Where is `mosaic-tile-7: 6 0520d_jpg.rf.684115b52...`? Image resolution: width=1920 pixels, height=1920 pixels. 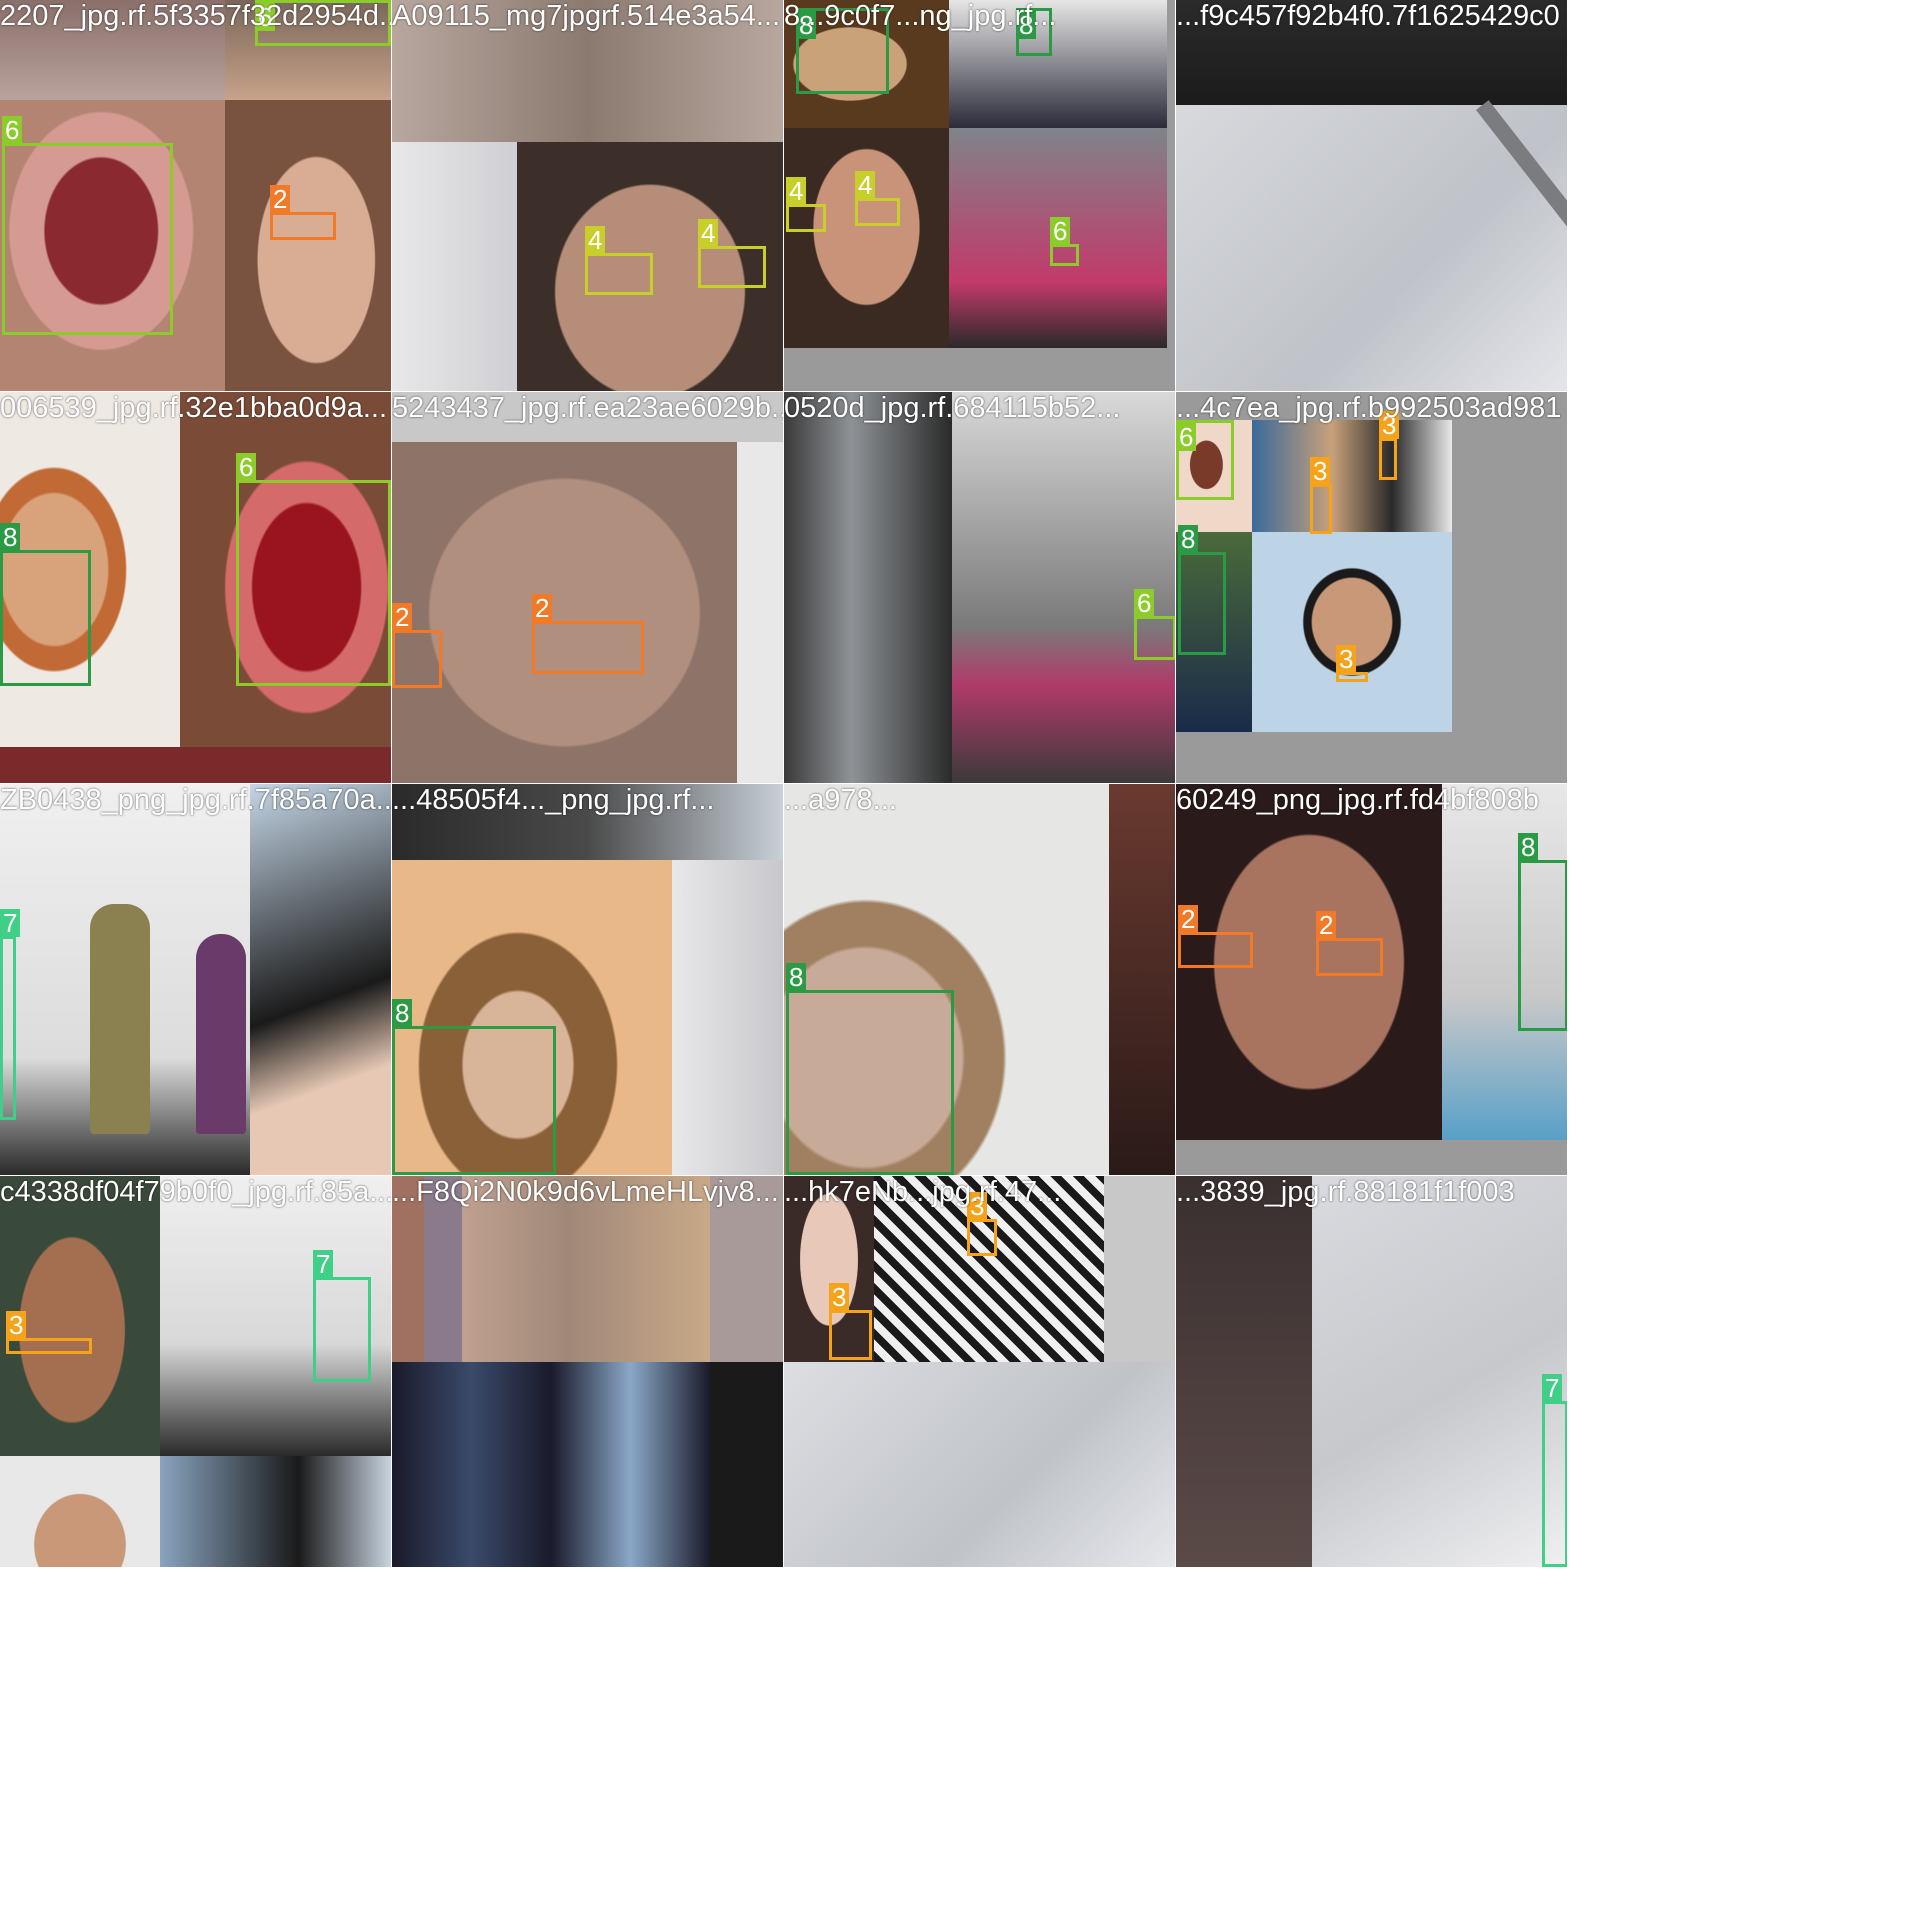 mosaic-tile-7: 6 0520d_jpg.rf.684115b52... is located at coordinates (979, 587).